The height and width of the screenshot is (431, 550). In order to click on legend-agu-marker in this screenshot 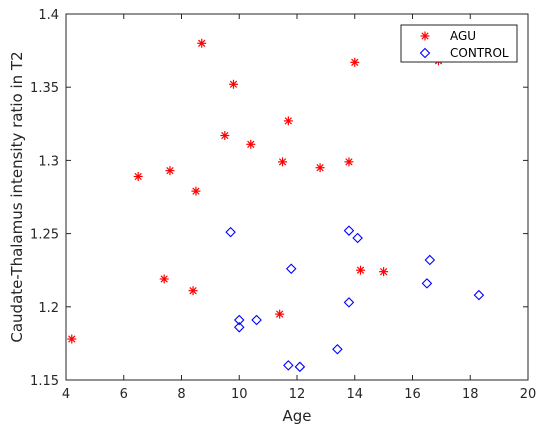, I will do `click(425, 36)`.